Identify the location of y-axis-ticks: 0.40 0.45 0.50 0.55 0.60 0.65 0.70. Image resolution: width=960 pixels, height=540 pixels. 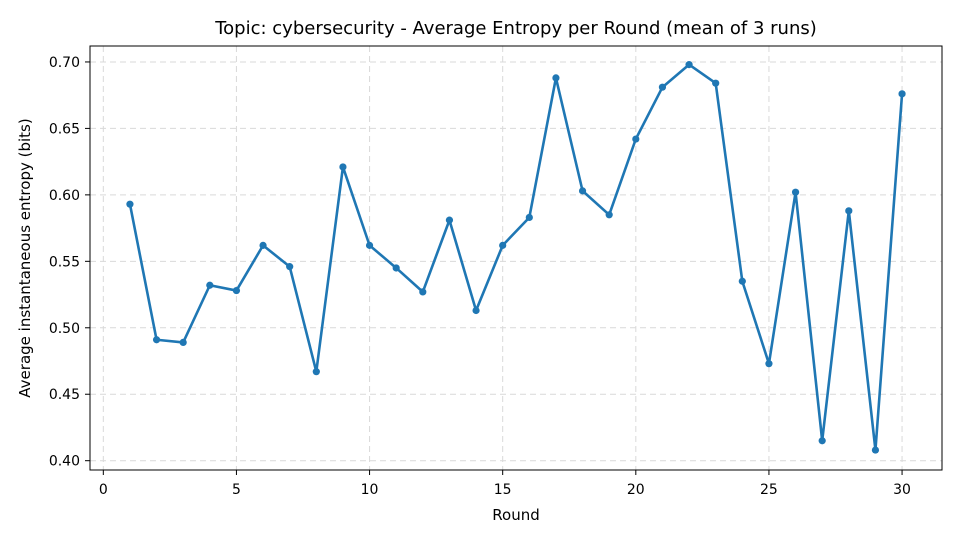
(69, 262).